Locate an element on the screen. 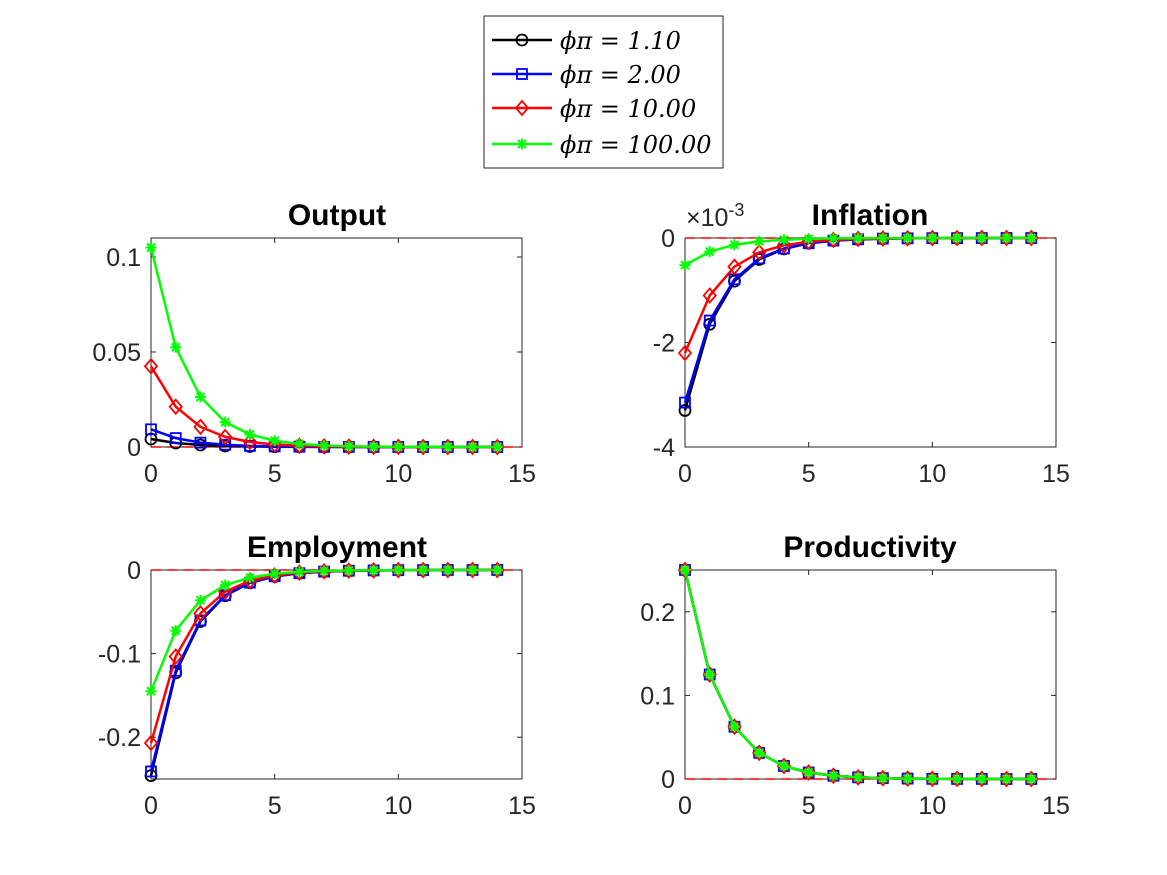  productivity-axes-box is located at coordinates (870, 674).